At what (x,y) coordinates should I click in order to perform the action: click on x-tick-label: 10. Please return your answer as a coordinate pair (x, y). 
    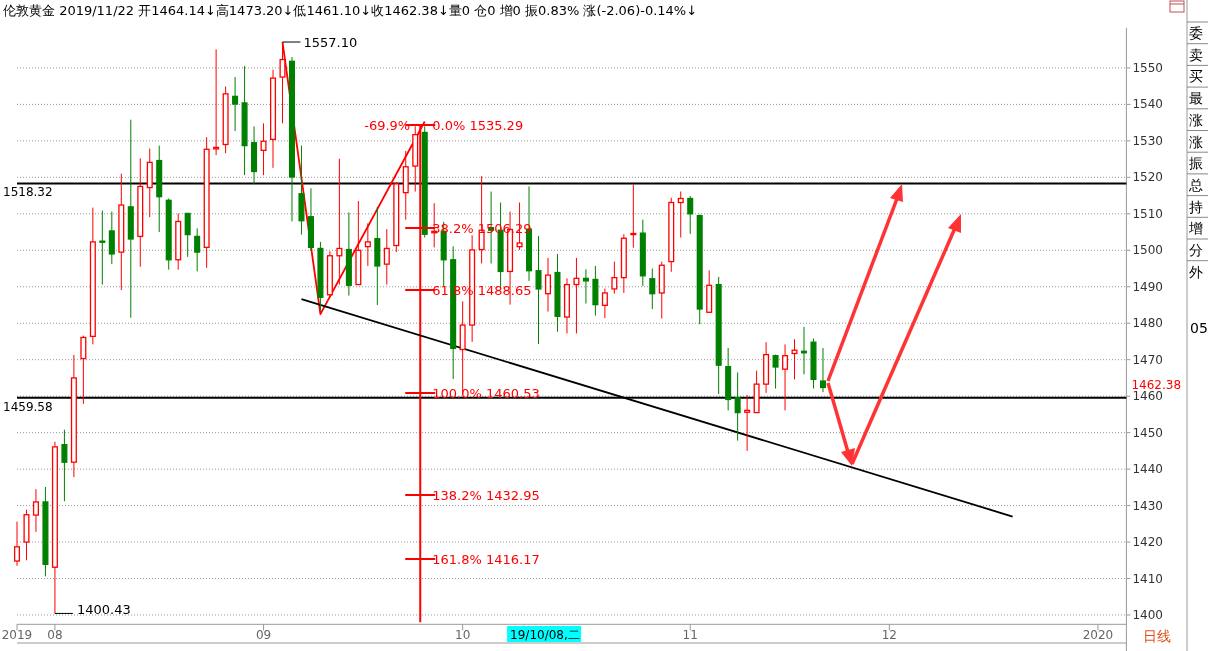
    Looking at the image, I should click on (463, 635).